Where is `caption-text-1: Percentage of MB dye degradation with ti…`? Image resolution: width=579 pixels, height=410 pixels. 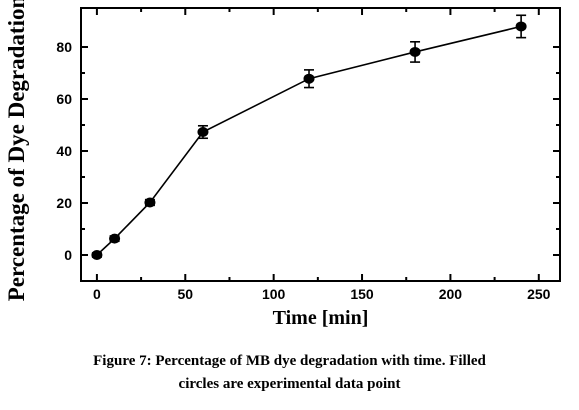 caption-text-1: Percentage of MB dye degradation with ti… is located at coordinates (320, 361).